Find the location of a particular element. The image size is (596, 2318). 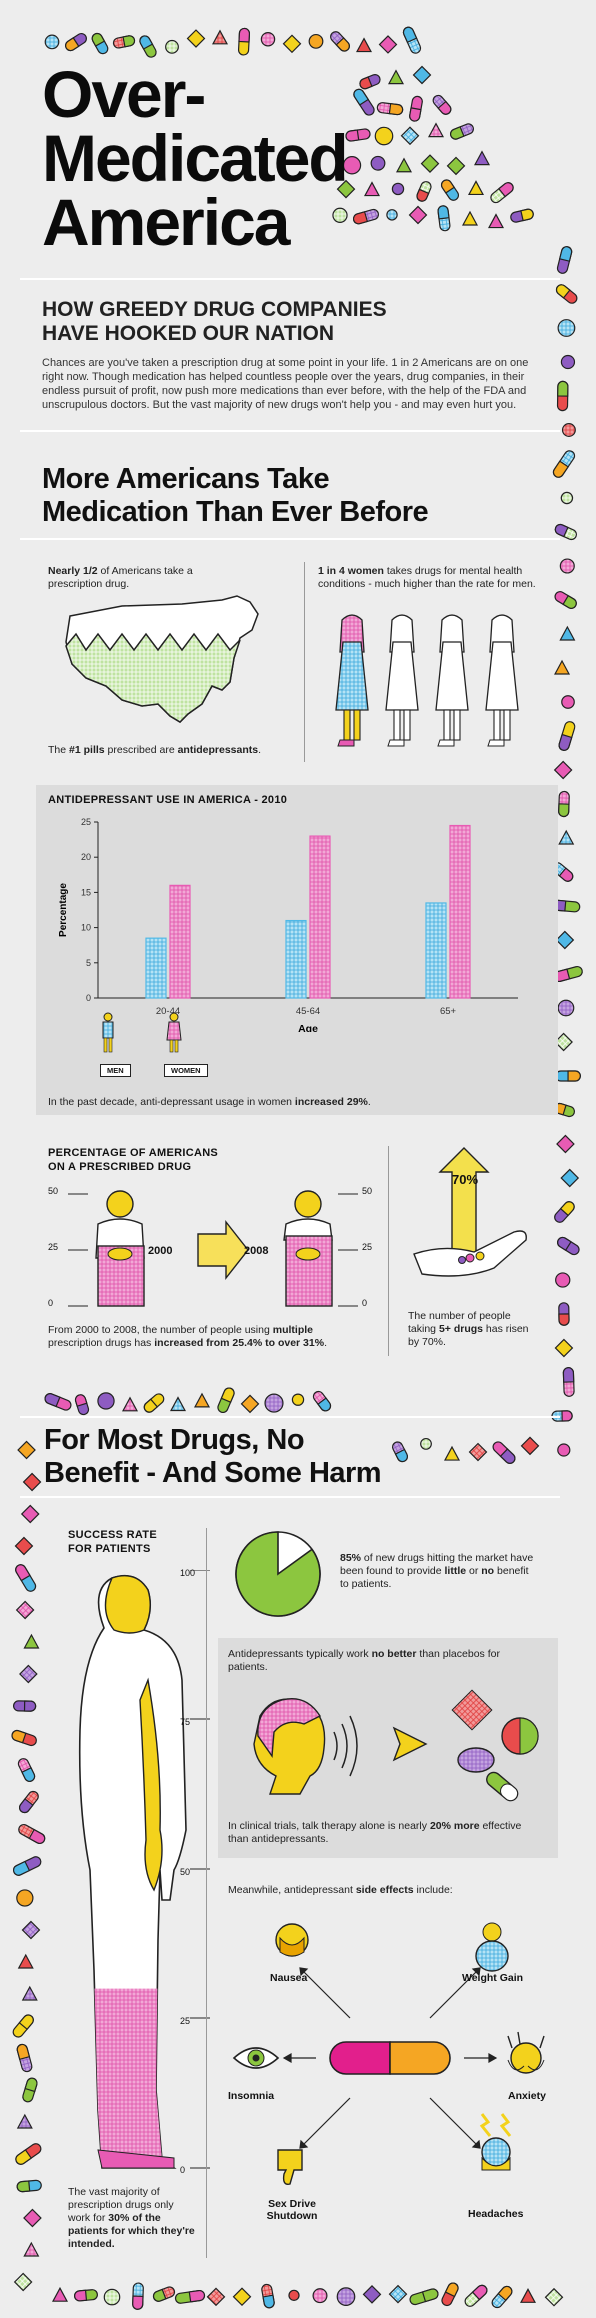

side-effects-diagram is located at coordinates (388, 2053).